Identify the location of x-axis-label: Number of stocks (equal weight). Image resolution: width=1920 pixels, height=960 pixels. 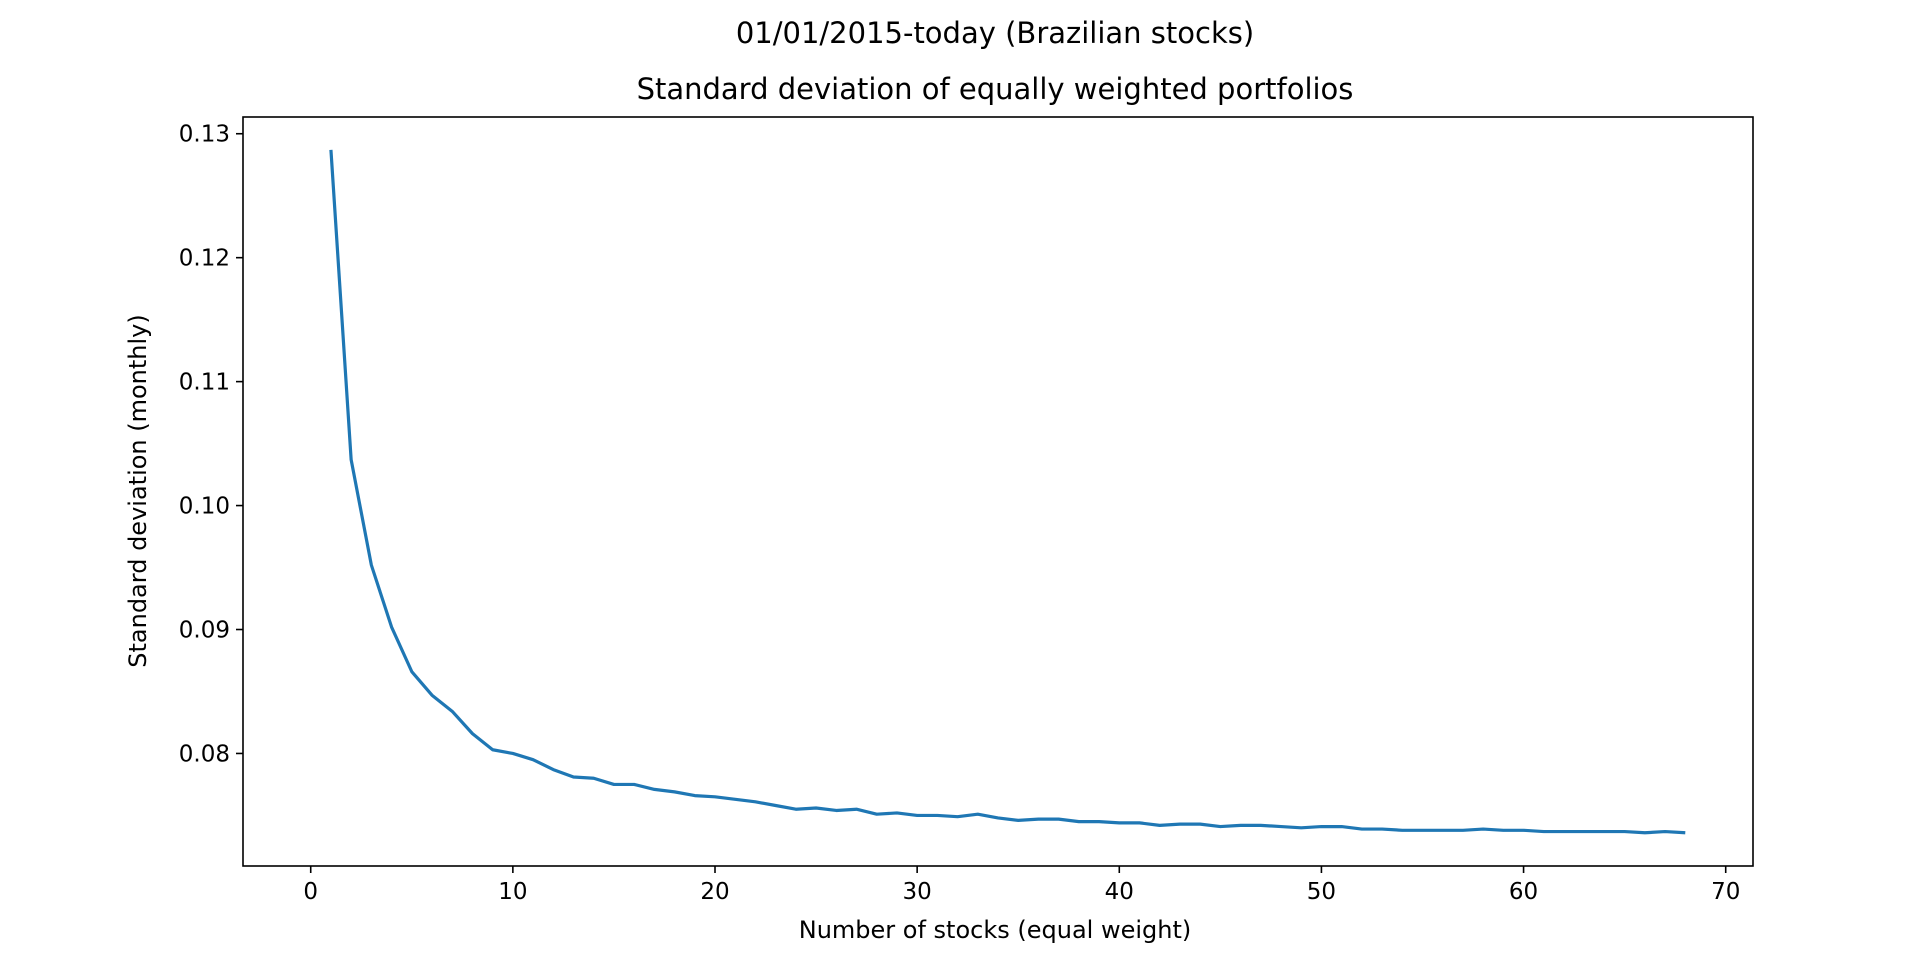
(995, 930).